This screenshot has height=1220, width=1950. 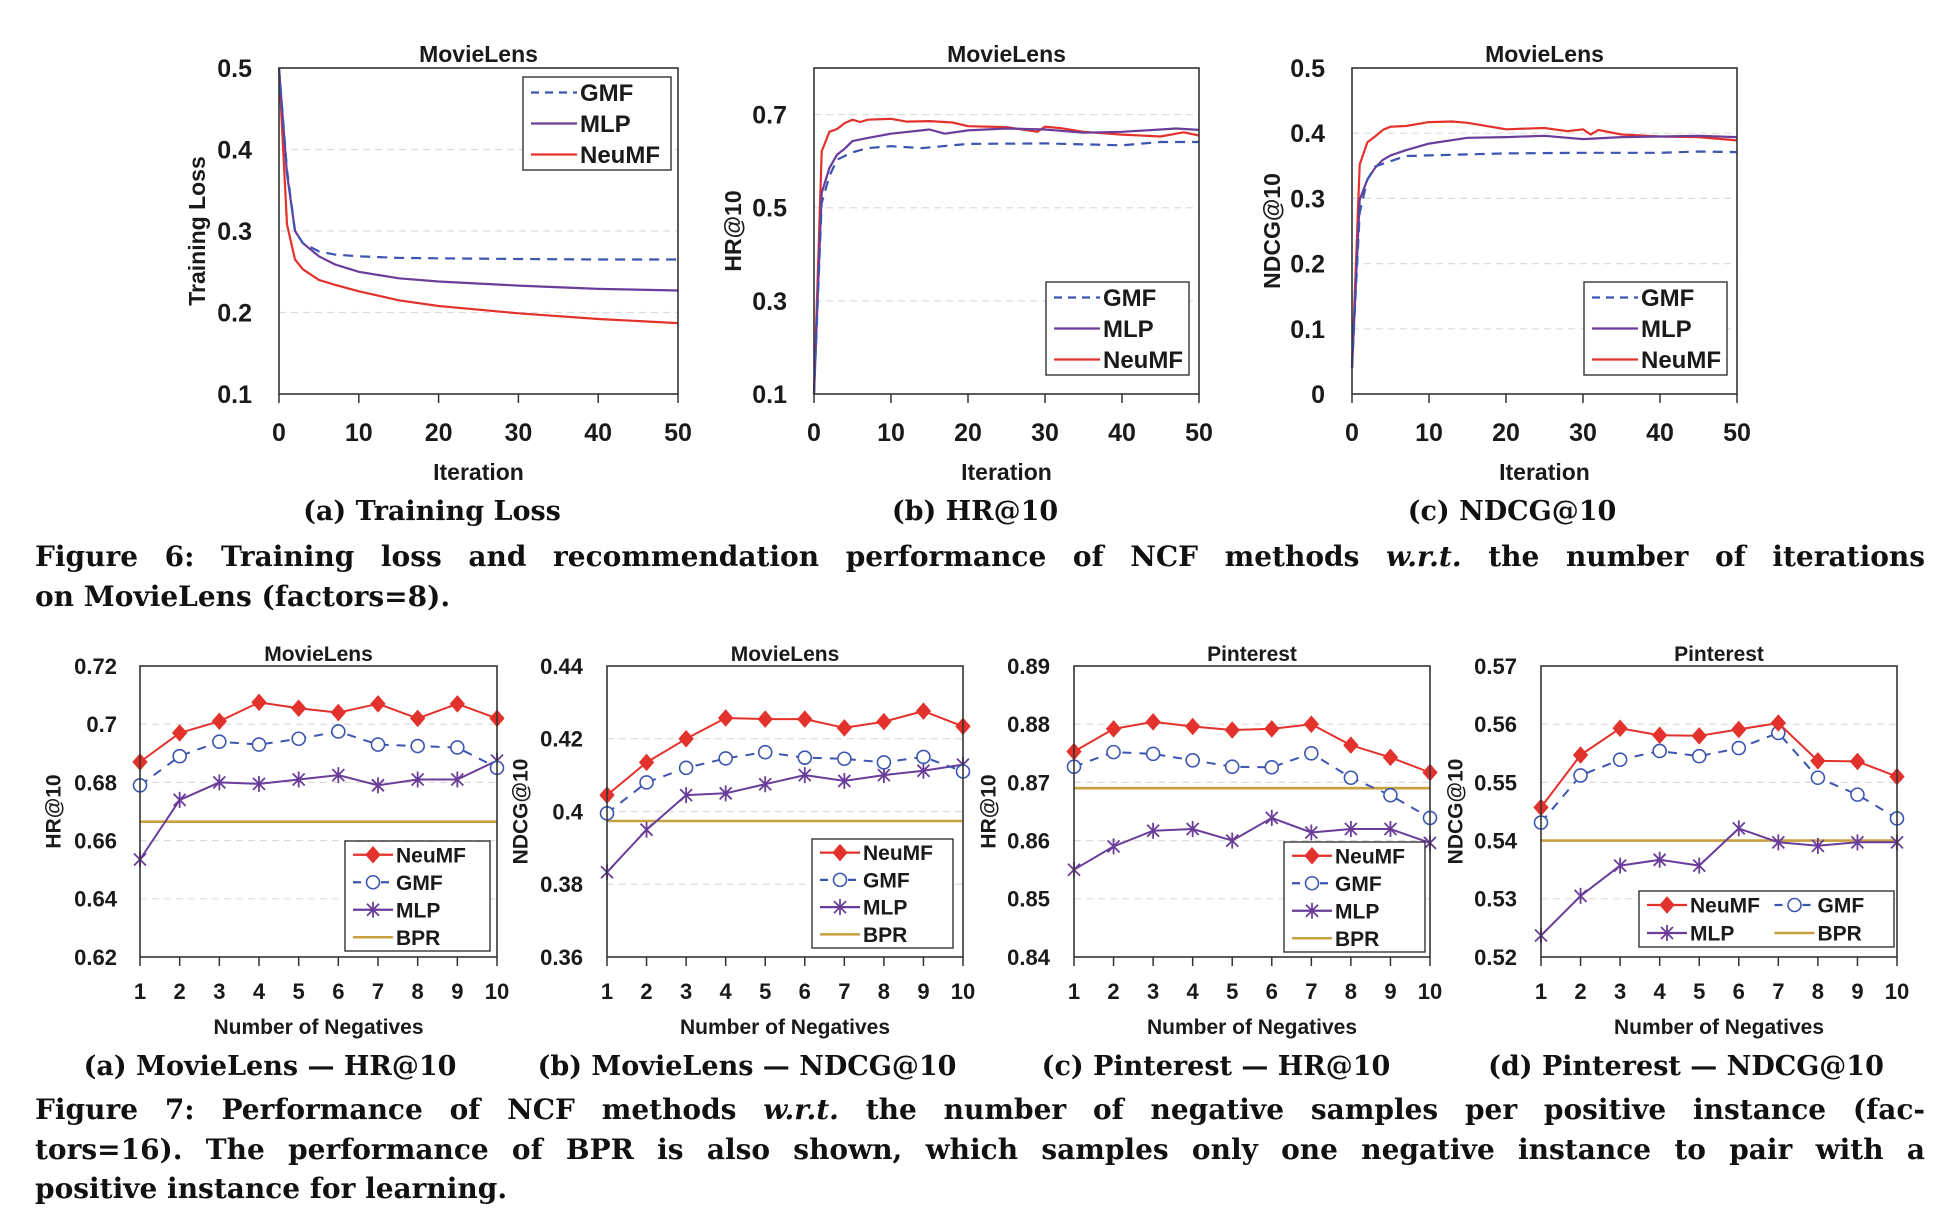 What do you see at coordinates (279, 433) in the screenshot?
I see `x-tick-label: 0` at bounding box center [279, 433].